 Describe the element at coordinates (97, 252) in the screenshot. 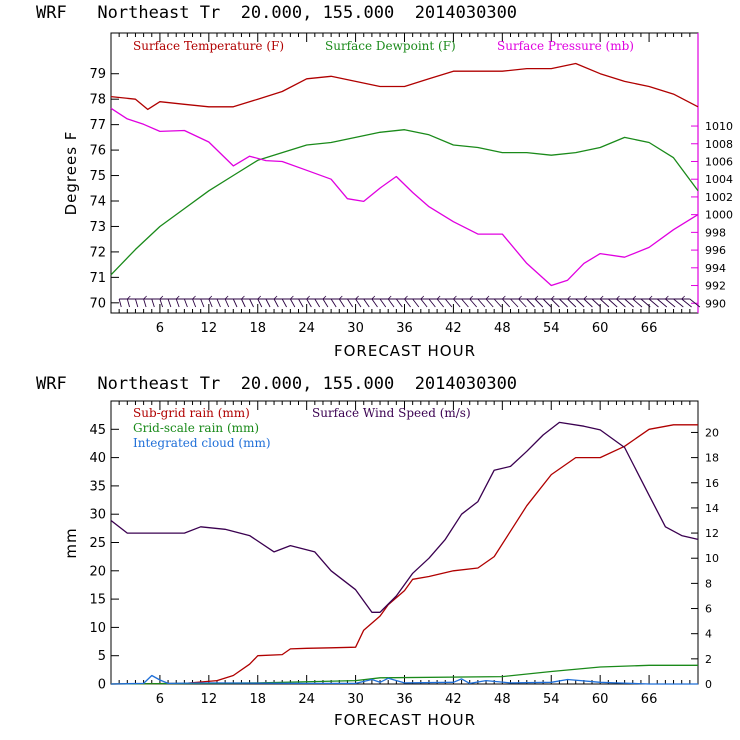

I see `y-tick-label: 72` at that location.